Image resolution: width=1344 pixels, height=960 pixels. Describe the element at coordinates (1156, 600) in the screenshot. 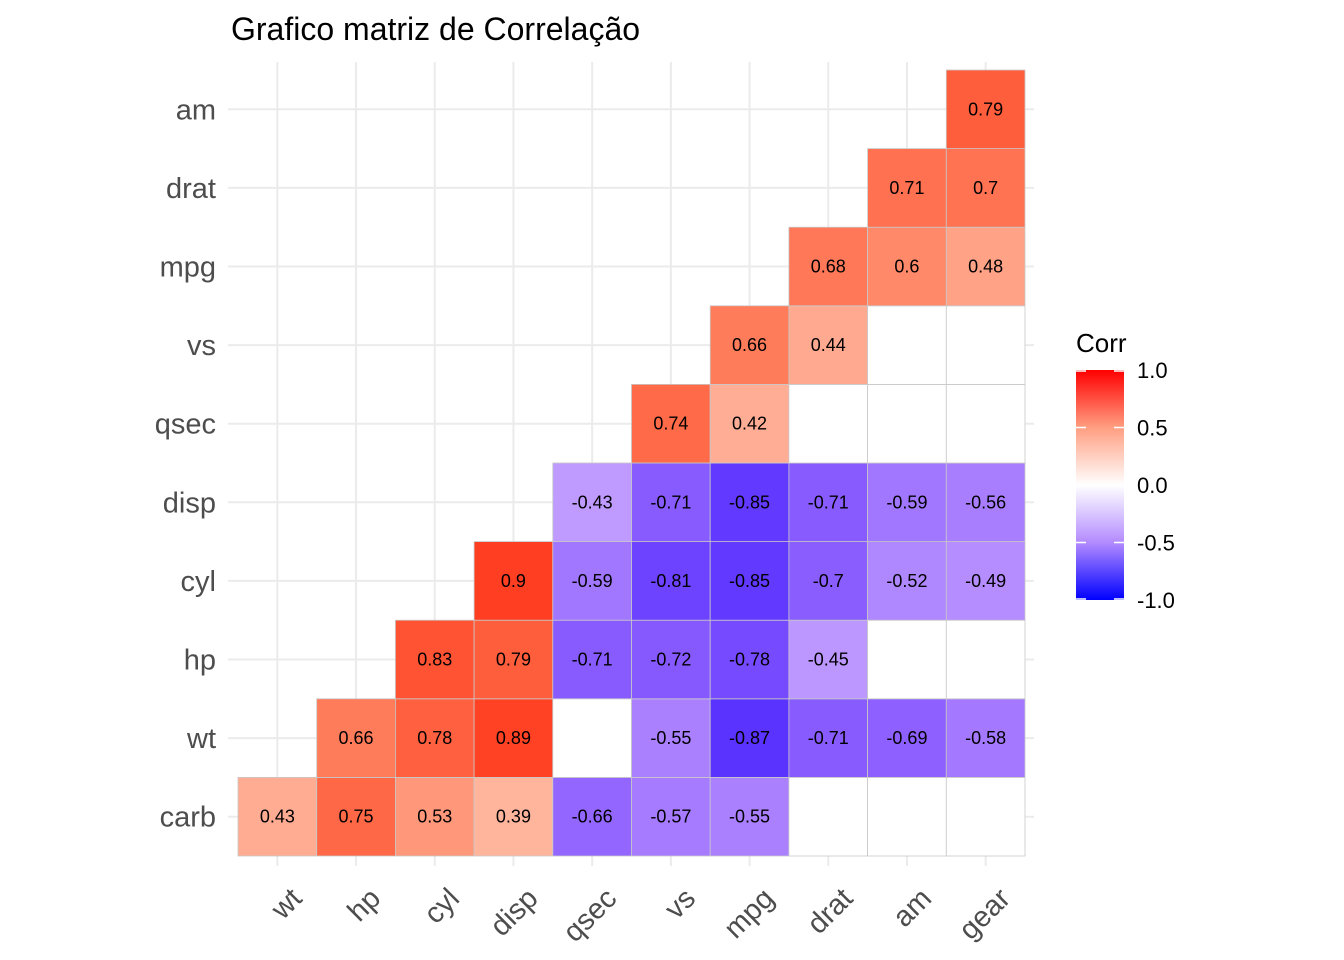

I see `legend-tick-label: -1.0` at that location.